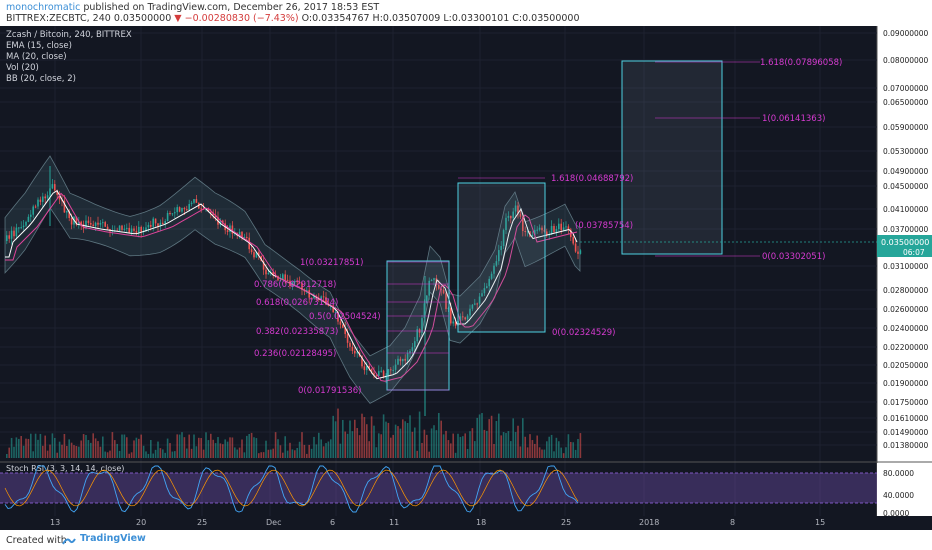 The width and height of the screenshot is (932, 550). What do you see at coordinates (898, 473) in the screenshot?
I see `stoch-tick: 80.0000` at bounding box center [898, 473].